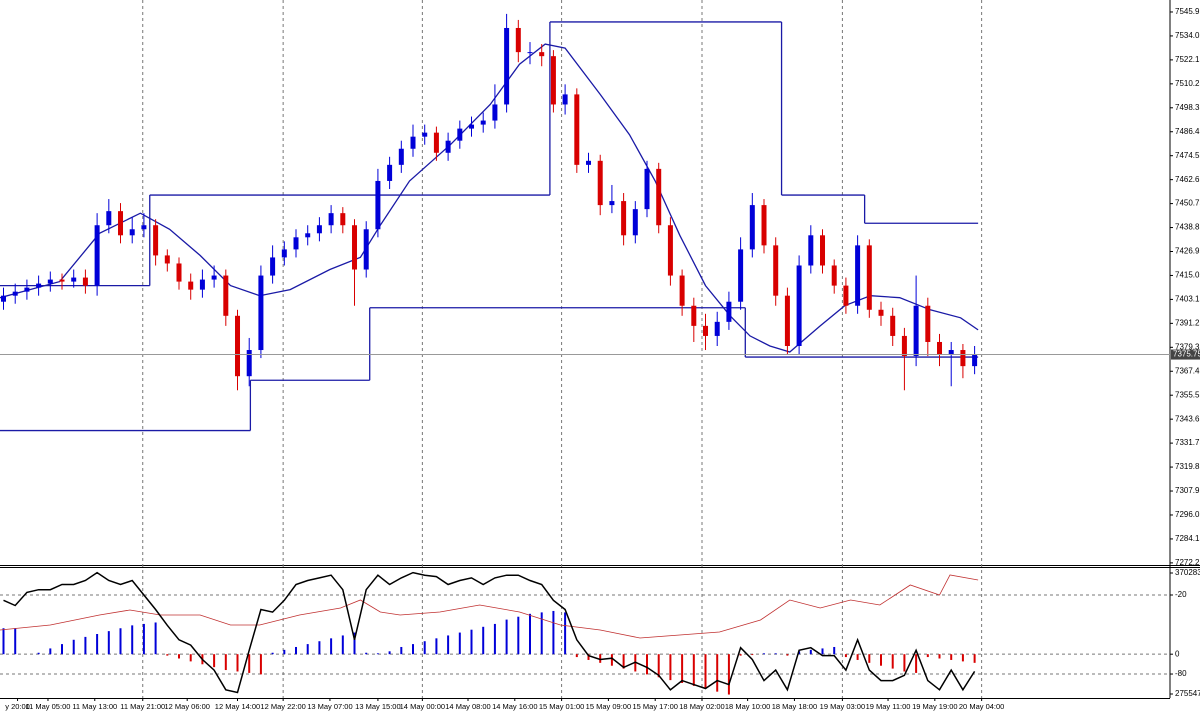 The width and height of the screenshot is (1200, 716). I want to click on x-tick-label: 12 May 06:00, so click(186, 706).